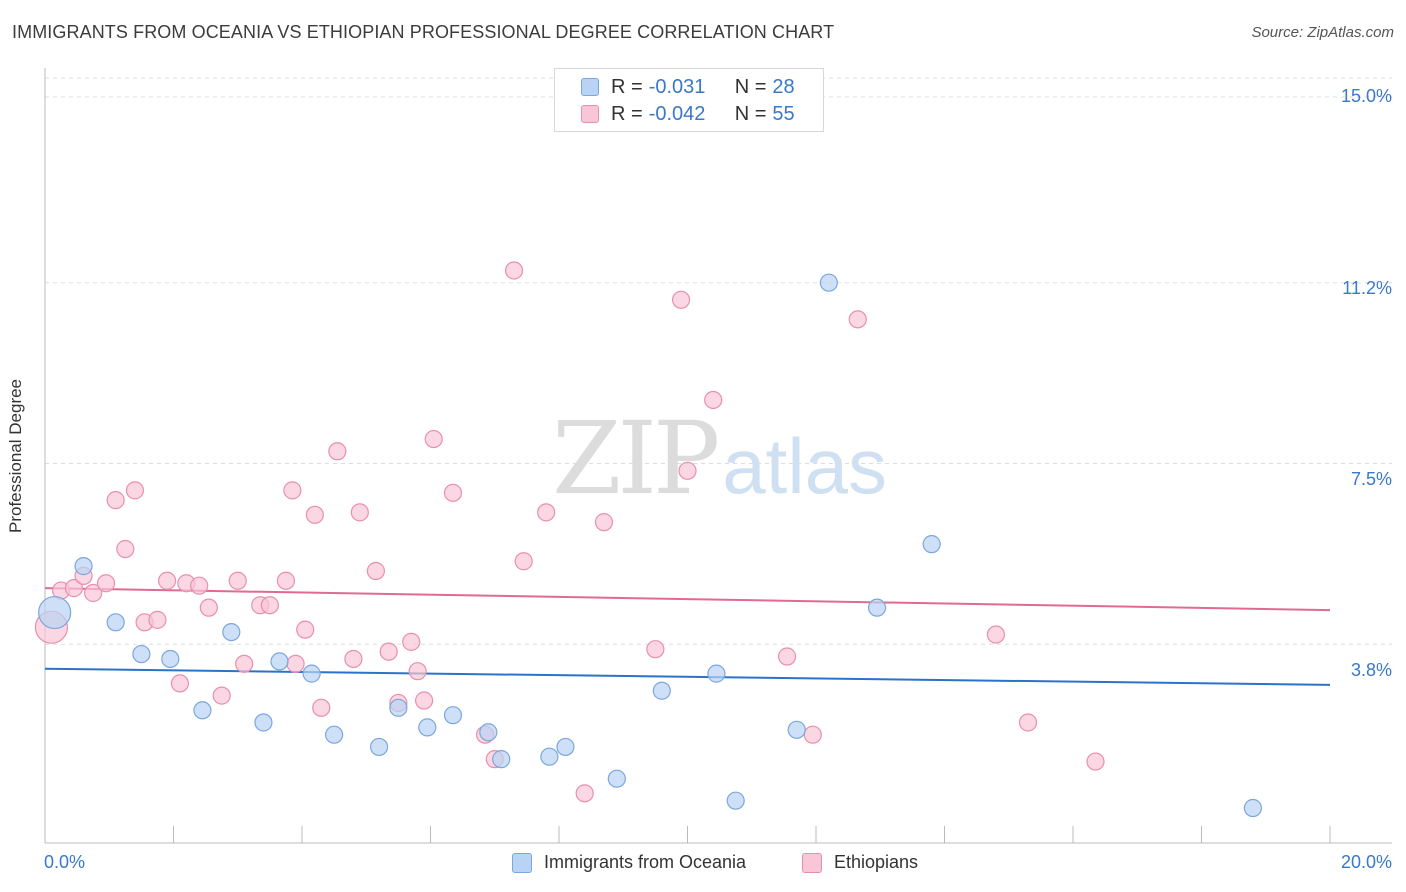 This screenshot has width=1406, height=892. I want to click on legend-item-oceania: Immigrants from Oceania, so click(629, 862).